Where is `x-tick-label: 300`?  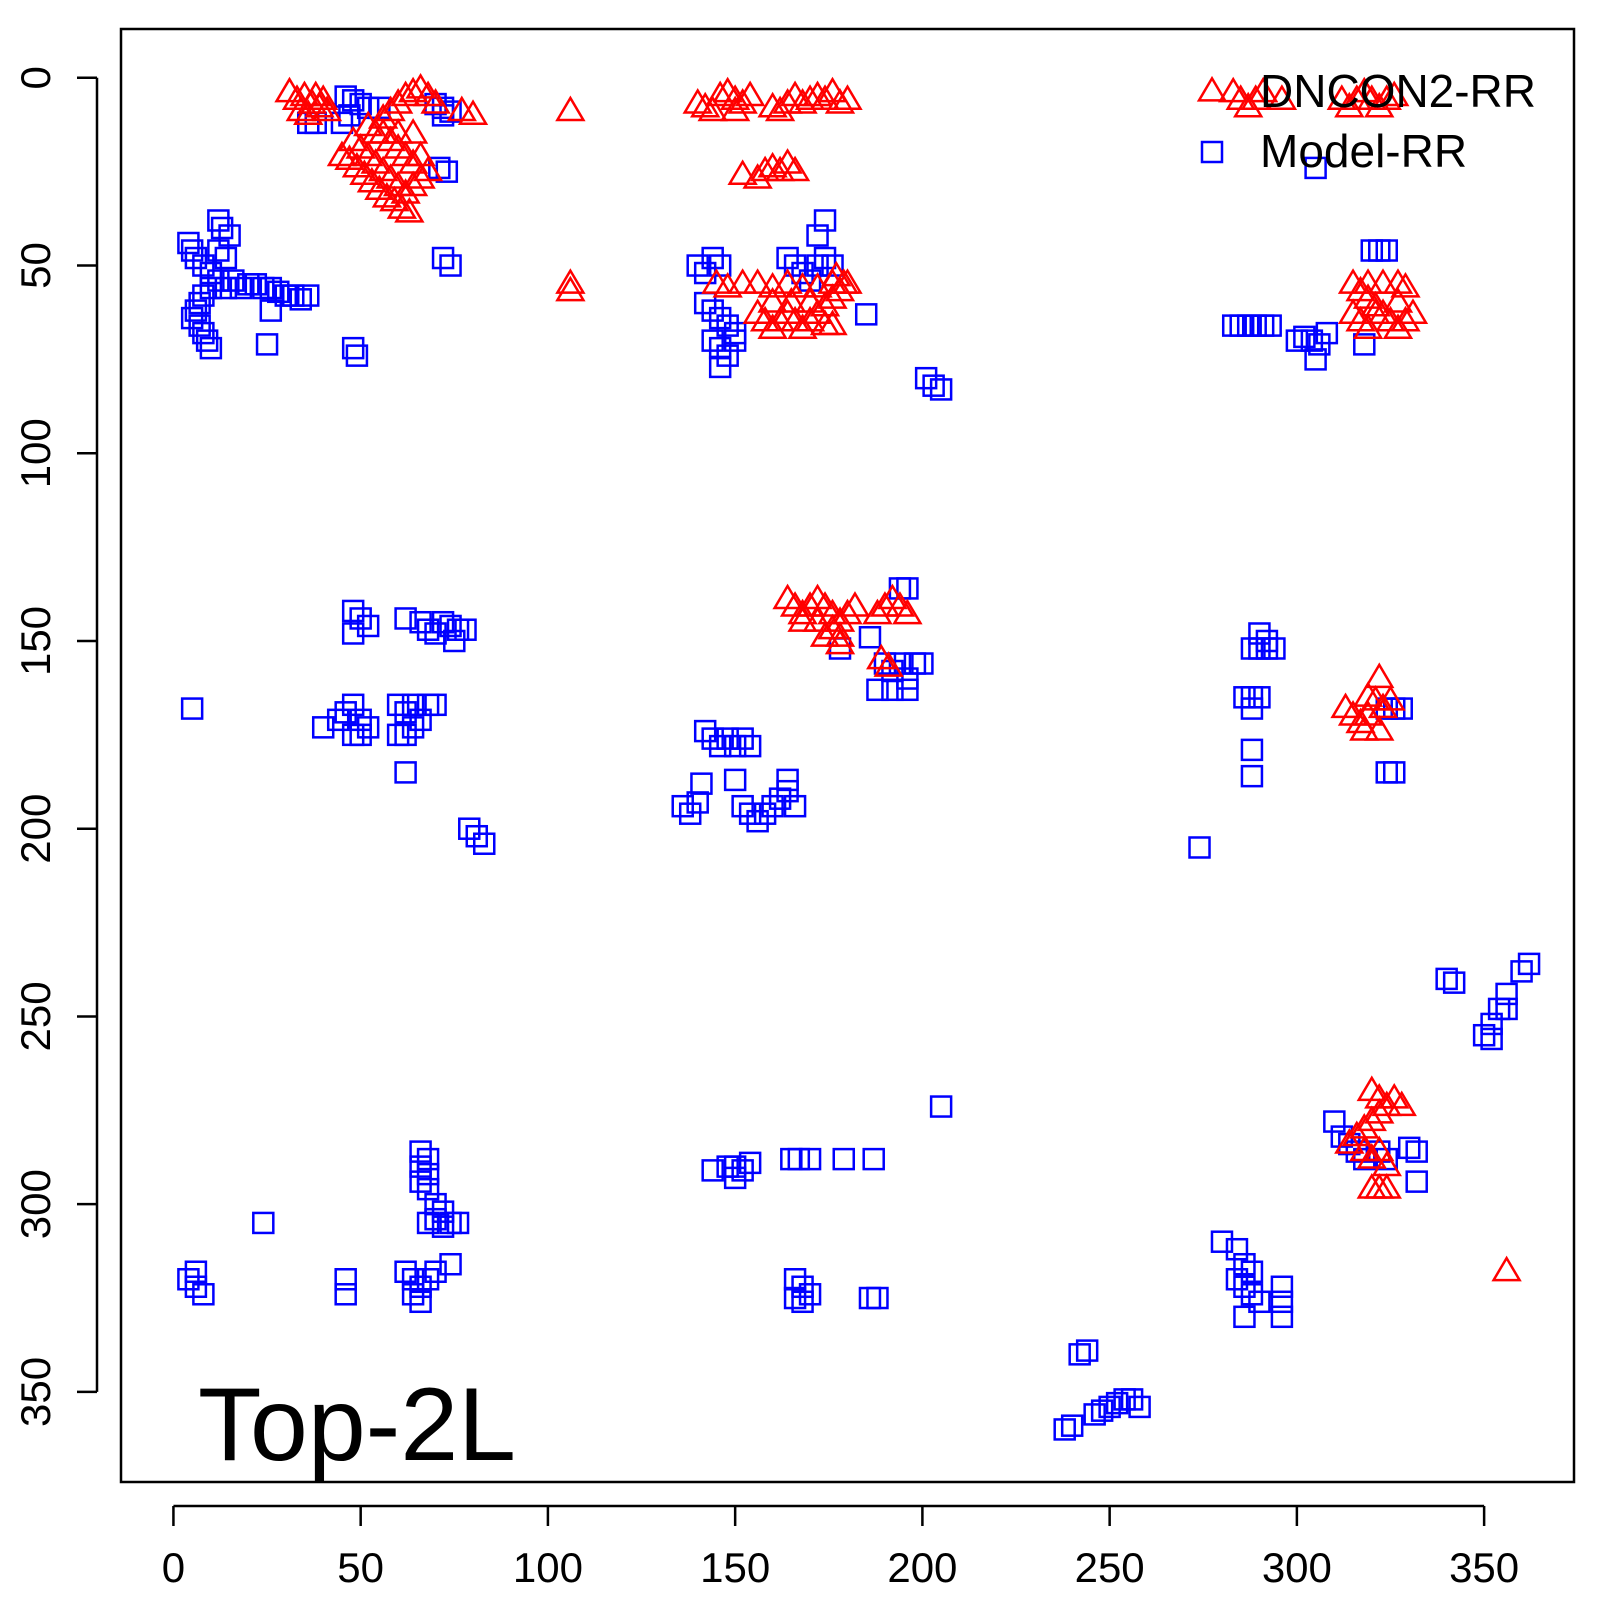
x-tick-label: 300 is located at coordinates (1297, 1567).